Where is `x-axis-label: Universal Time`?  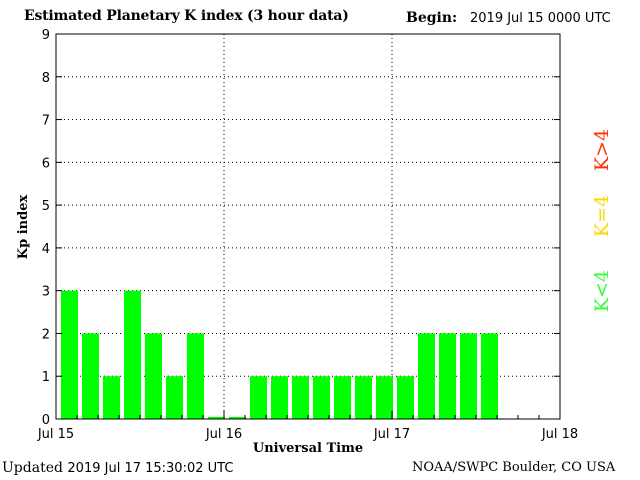 x-axis-label: Universal Time is located at coordinates (308, 448).